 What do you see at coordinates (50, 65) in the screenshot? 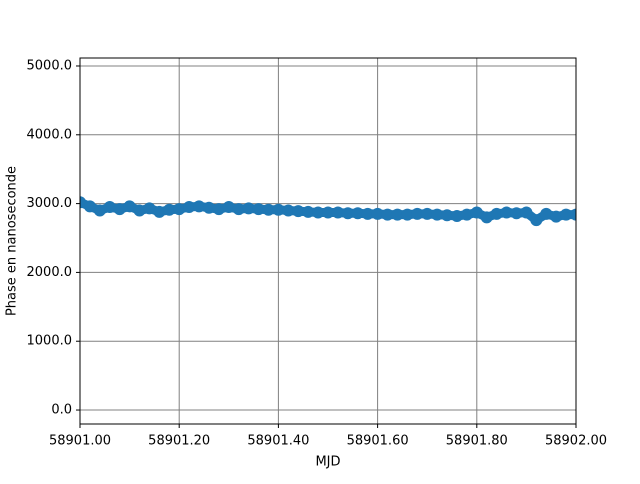
I see `y-tick-label: 5000.0` at bounding box center [50, 65].